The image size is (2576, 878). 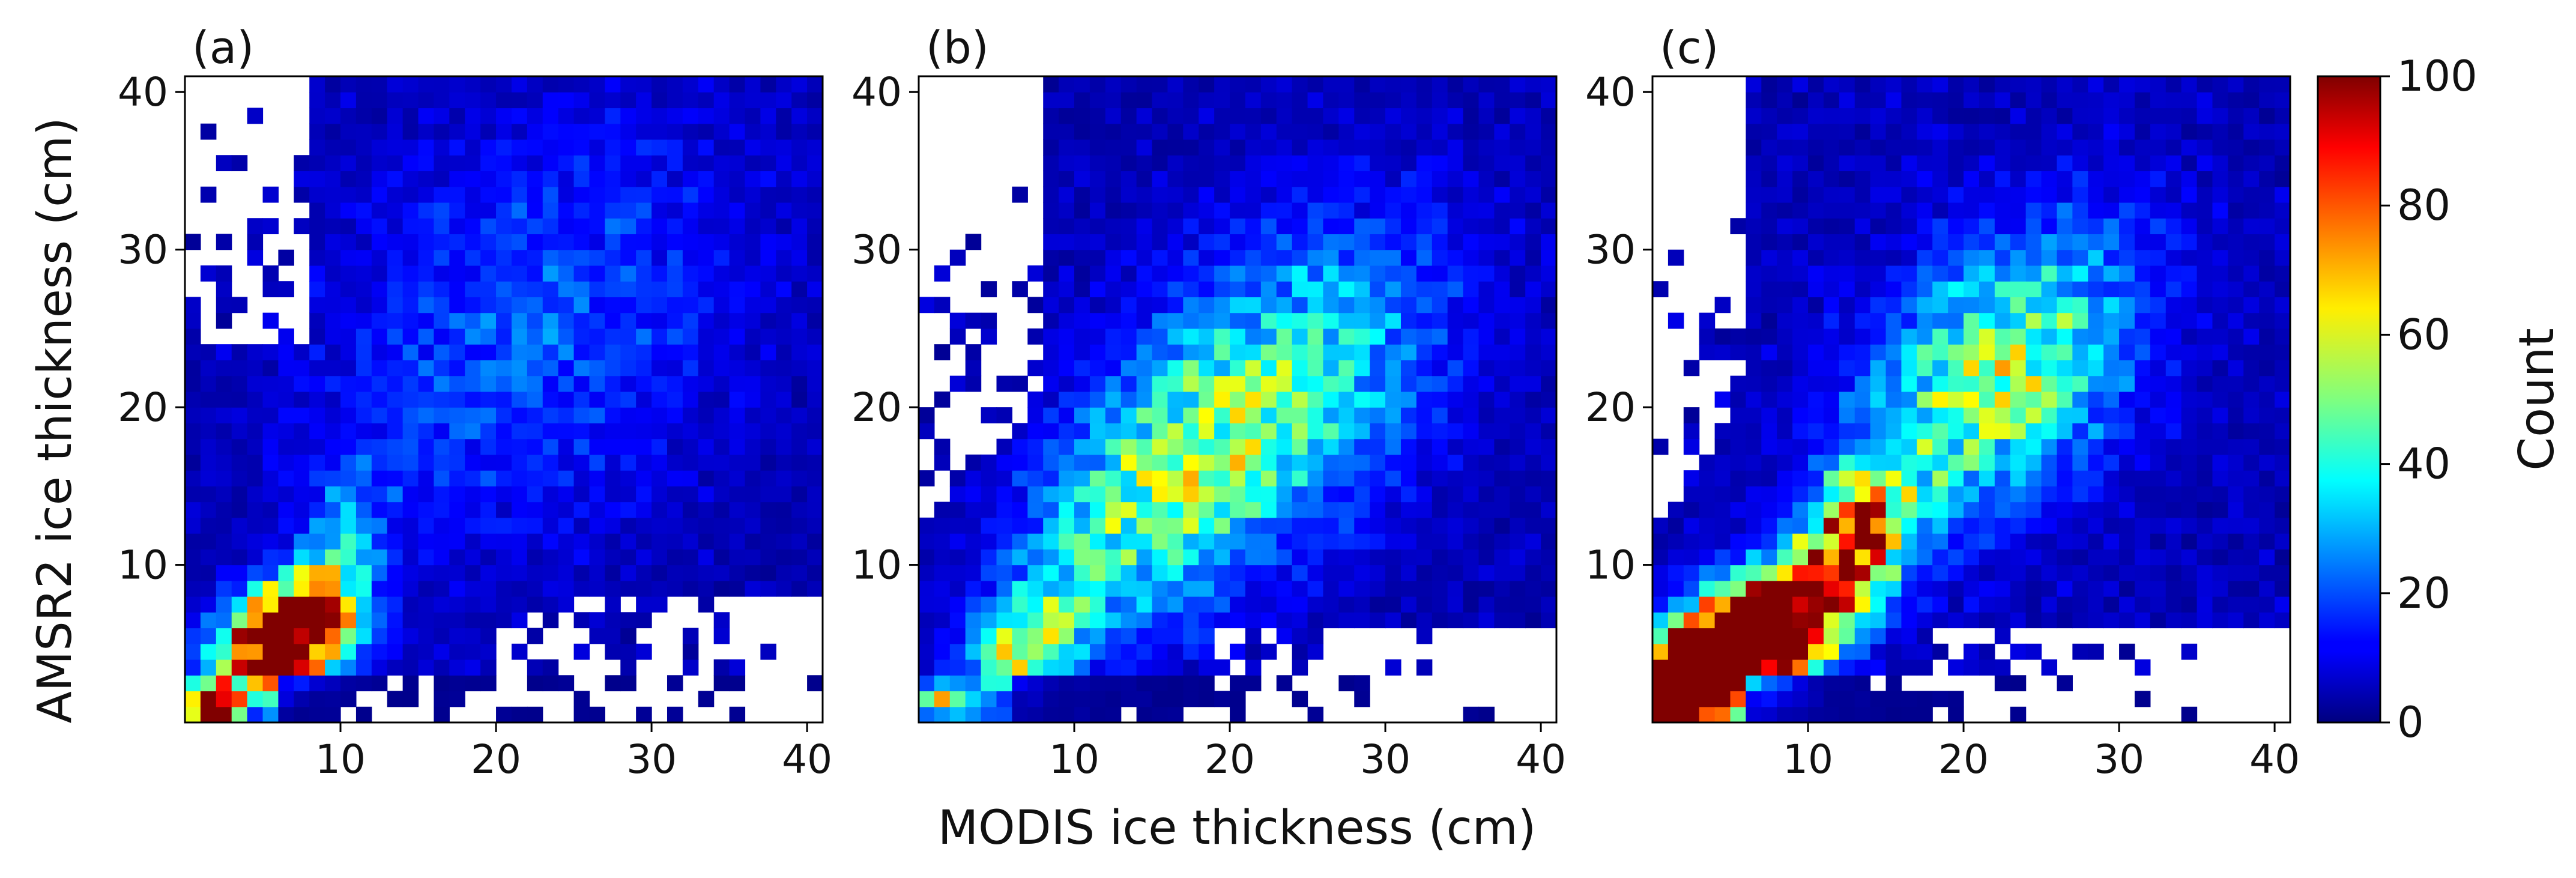 What do you see at coordinates (223, 48) in the screenshot?
I see `panel-label: (a)` at bounding box center [223, 48].